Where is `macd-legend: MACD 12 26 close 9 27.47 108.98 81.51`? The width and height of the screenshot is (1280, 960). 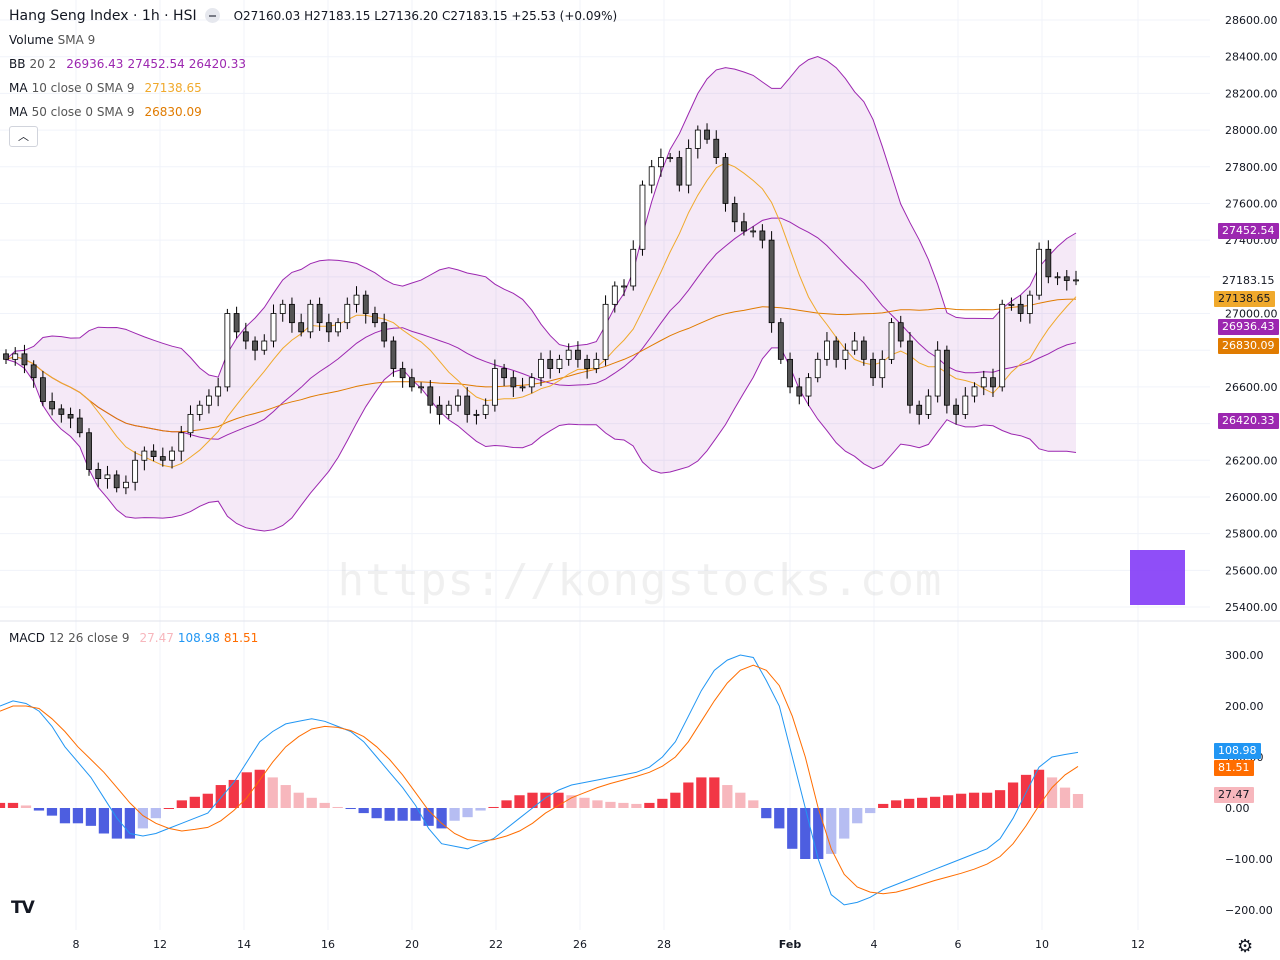
macd-legend: MACD 12 26 close 9 27.47 108.98 81.51 is located at coordinates (135, 638).